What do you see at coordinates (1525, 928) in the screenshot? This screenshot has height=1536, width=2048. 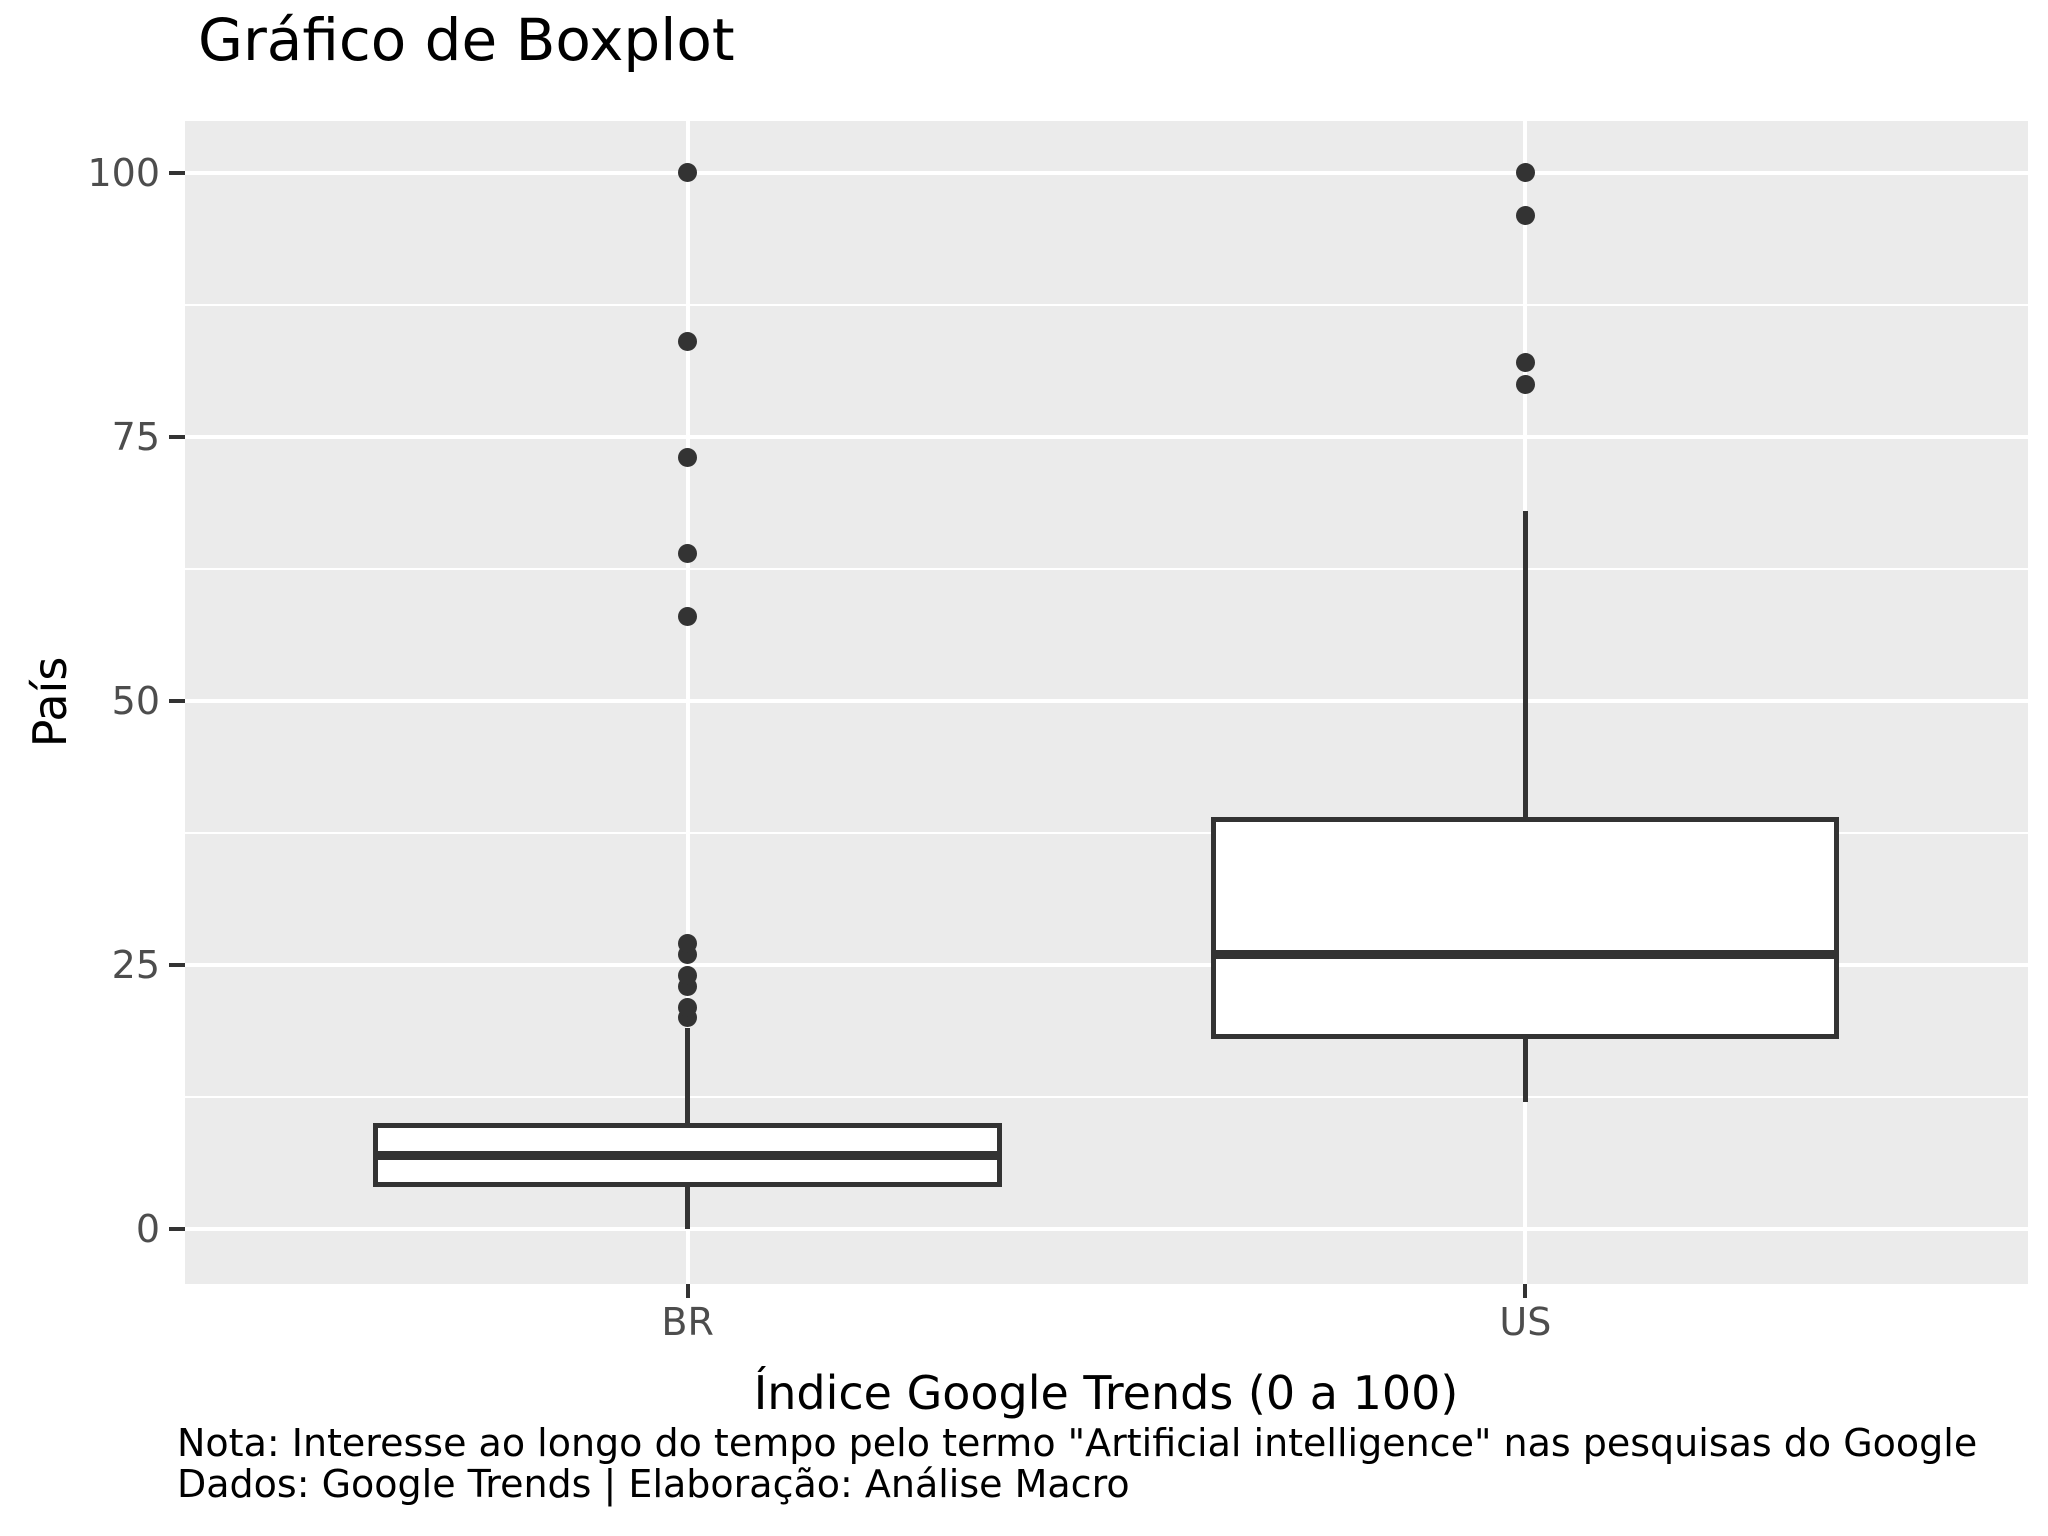 I see `box-us` at bounding box center [1525, 928].